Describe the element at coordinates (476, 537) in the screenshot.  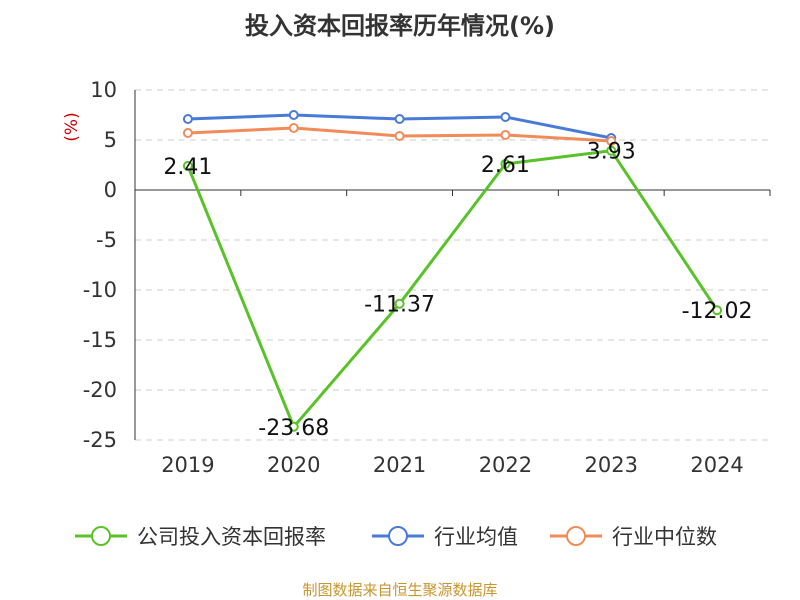
I see `legend-label: 行业均值` at that location.